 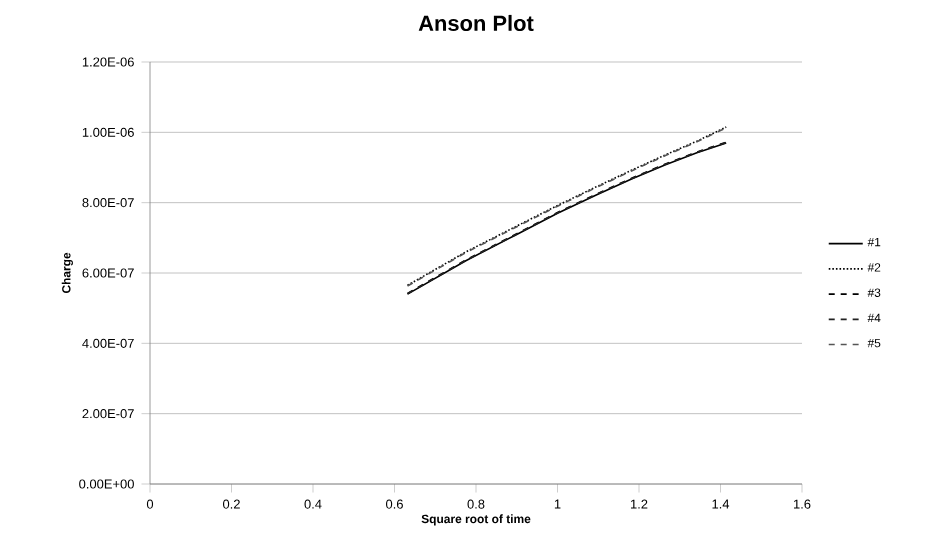 What do you see at coordinates (476, 22) in the screenshot?
I see `chart-title: Anson Plot` at bounding box center [476, 22].